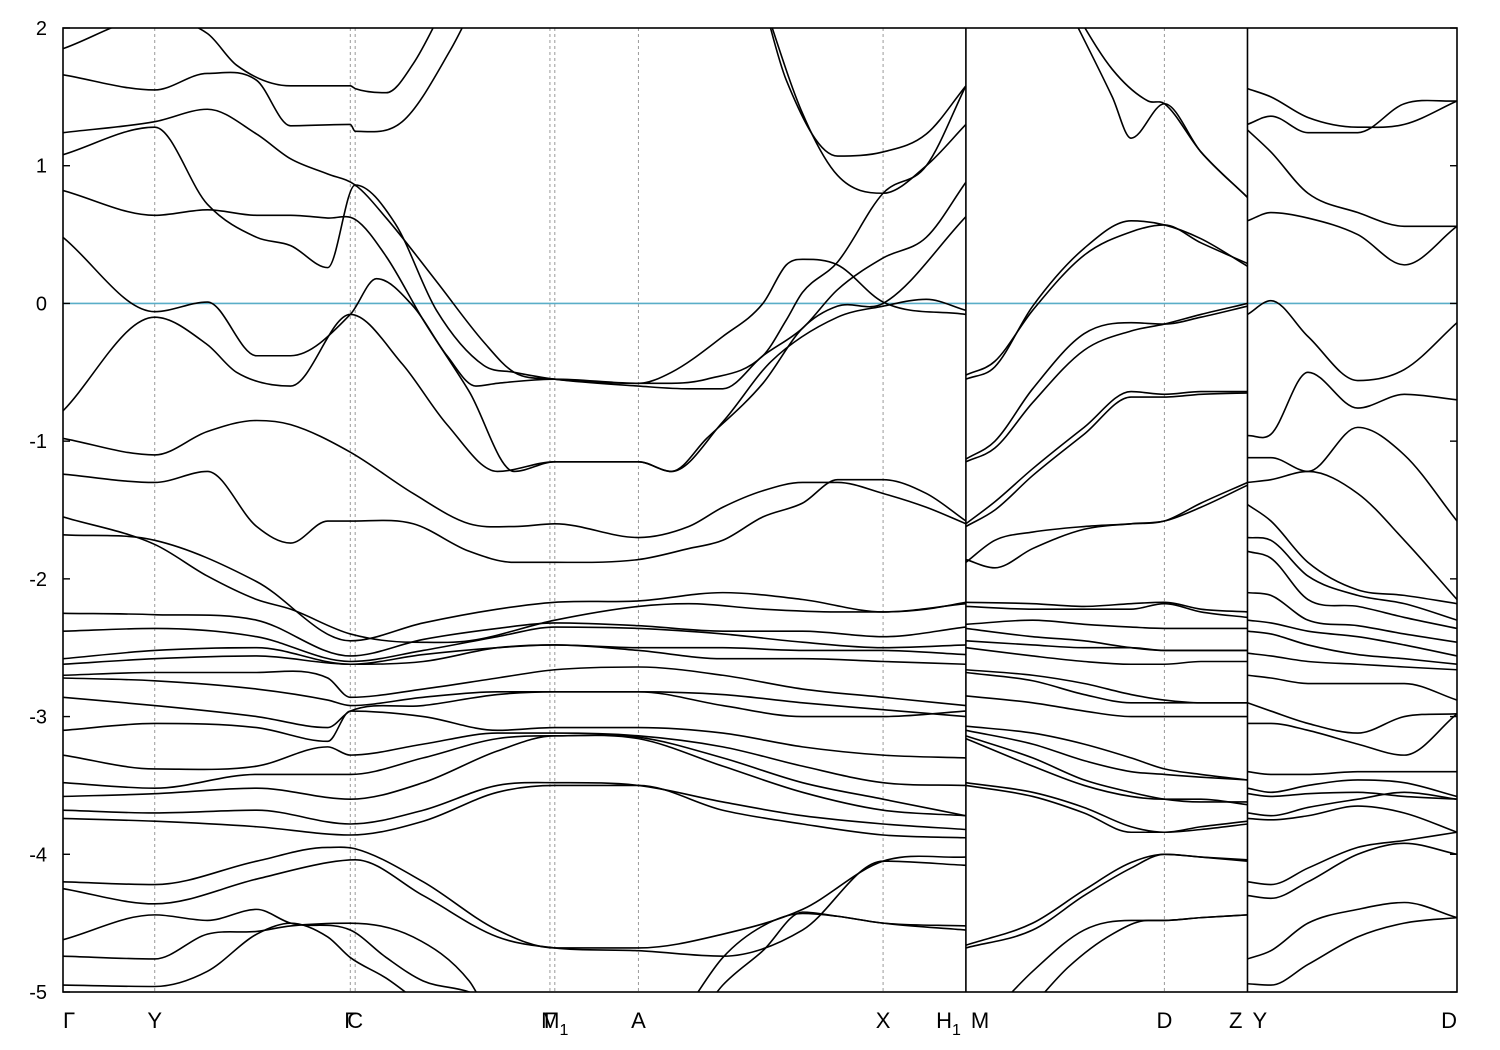  What do you see at coordinates (41, 304) in the screenshot?
I see `y-tick-label: 0` at bounding box center [41, 304].